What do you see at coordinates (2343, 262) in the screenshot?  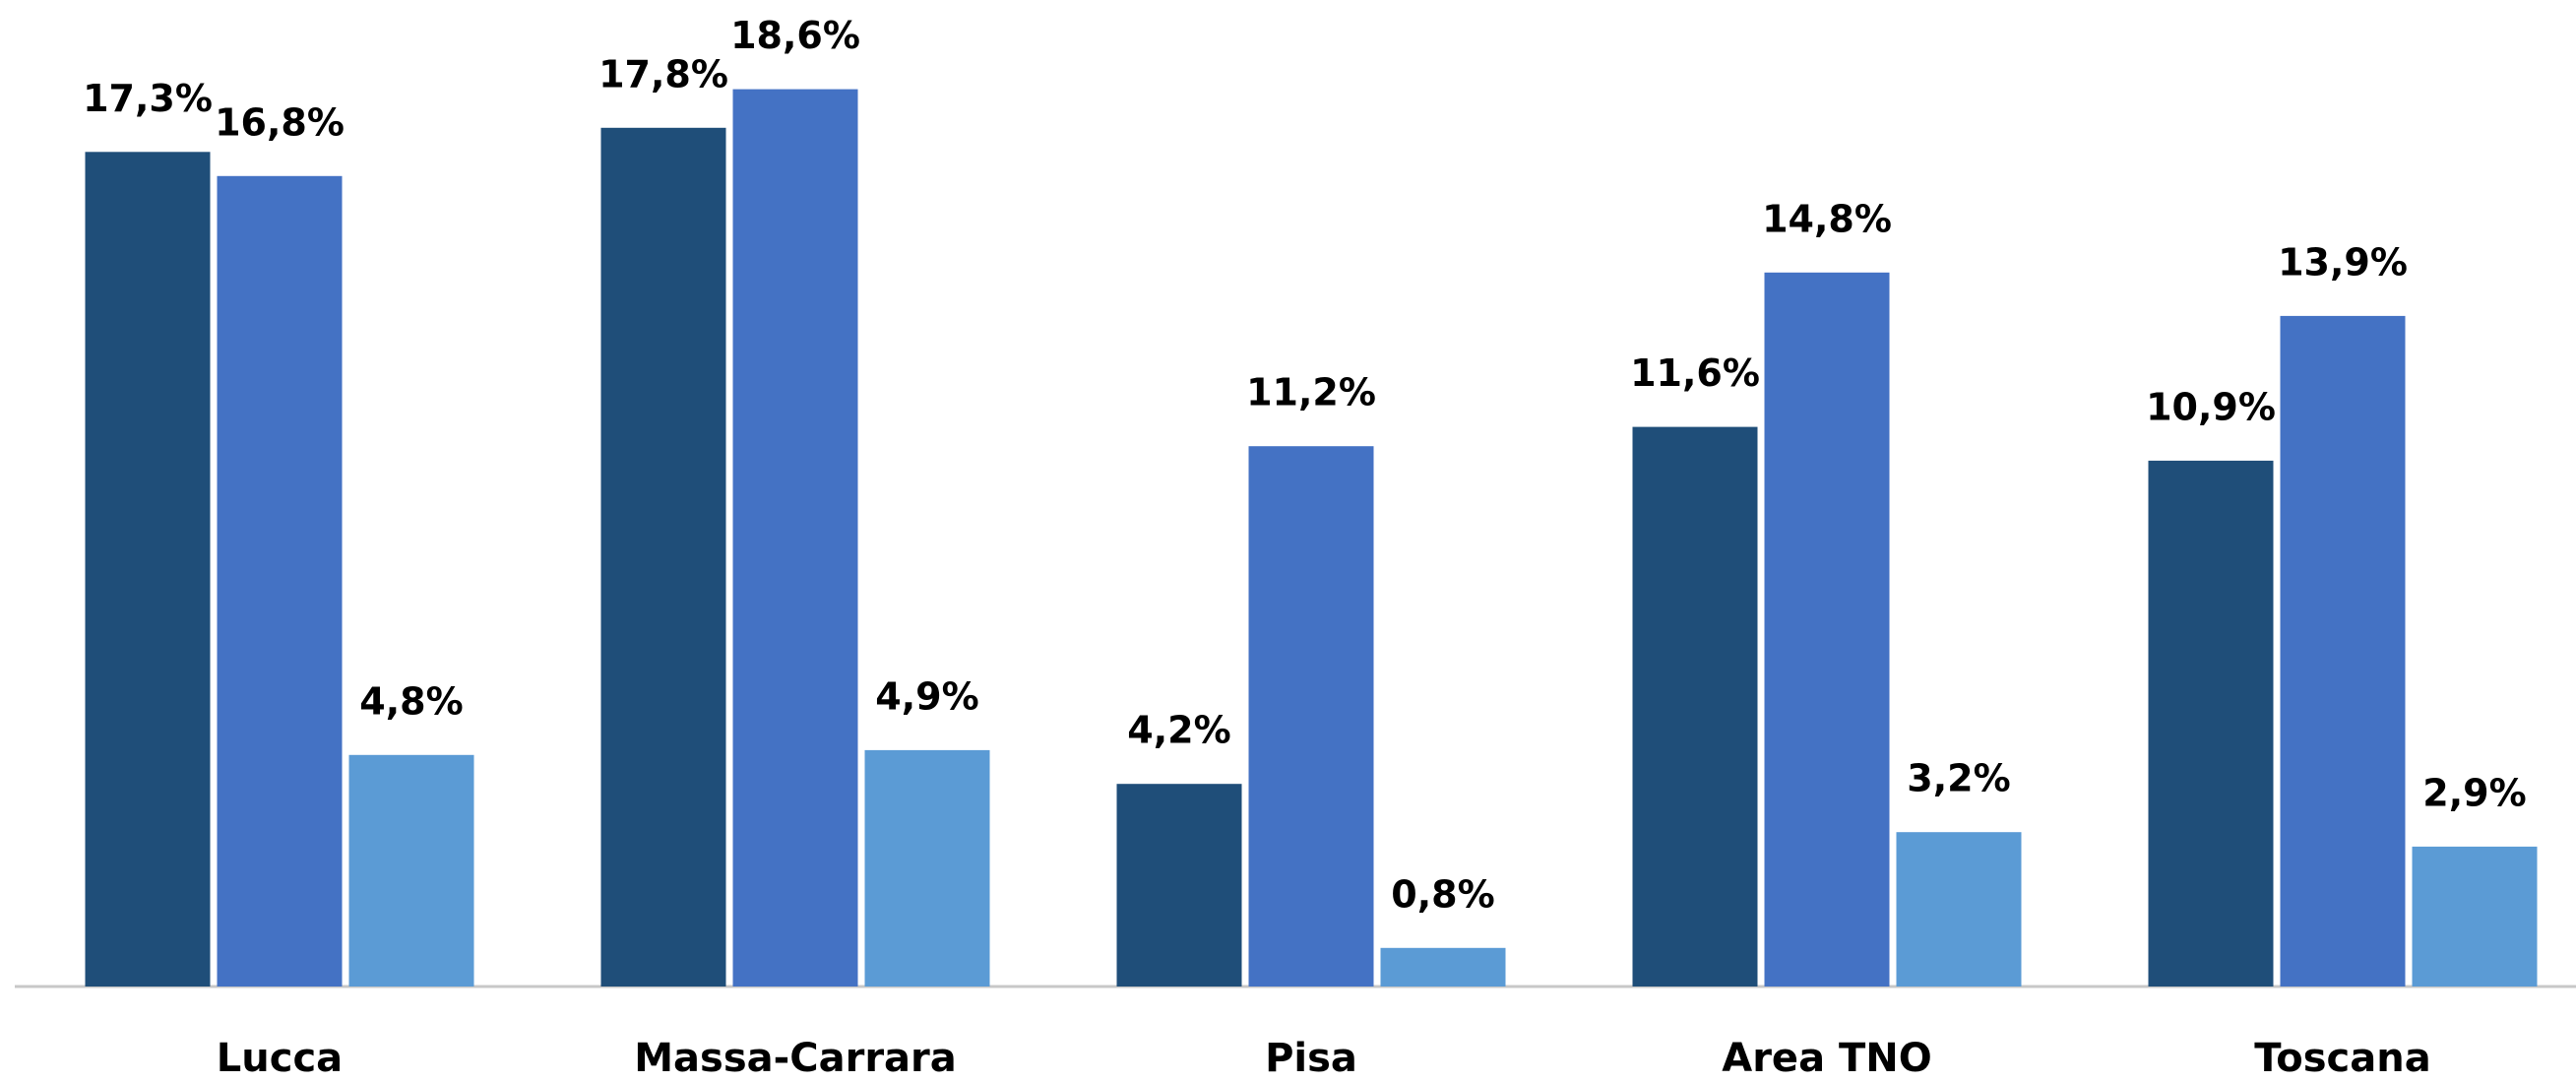 I see `value-label: 13,9%` at bounding box center [2343, 262].